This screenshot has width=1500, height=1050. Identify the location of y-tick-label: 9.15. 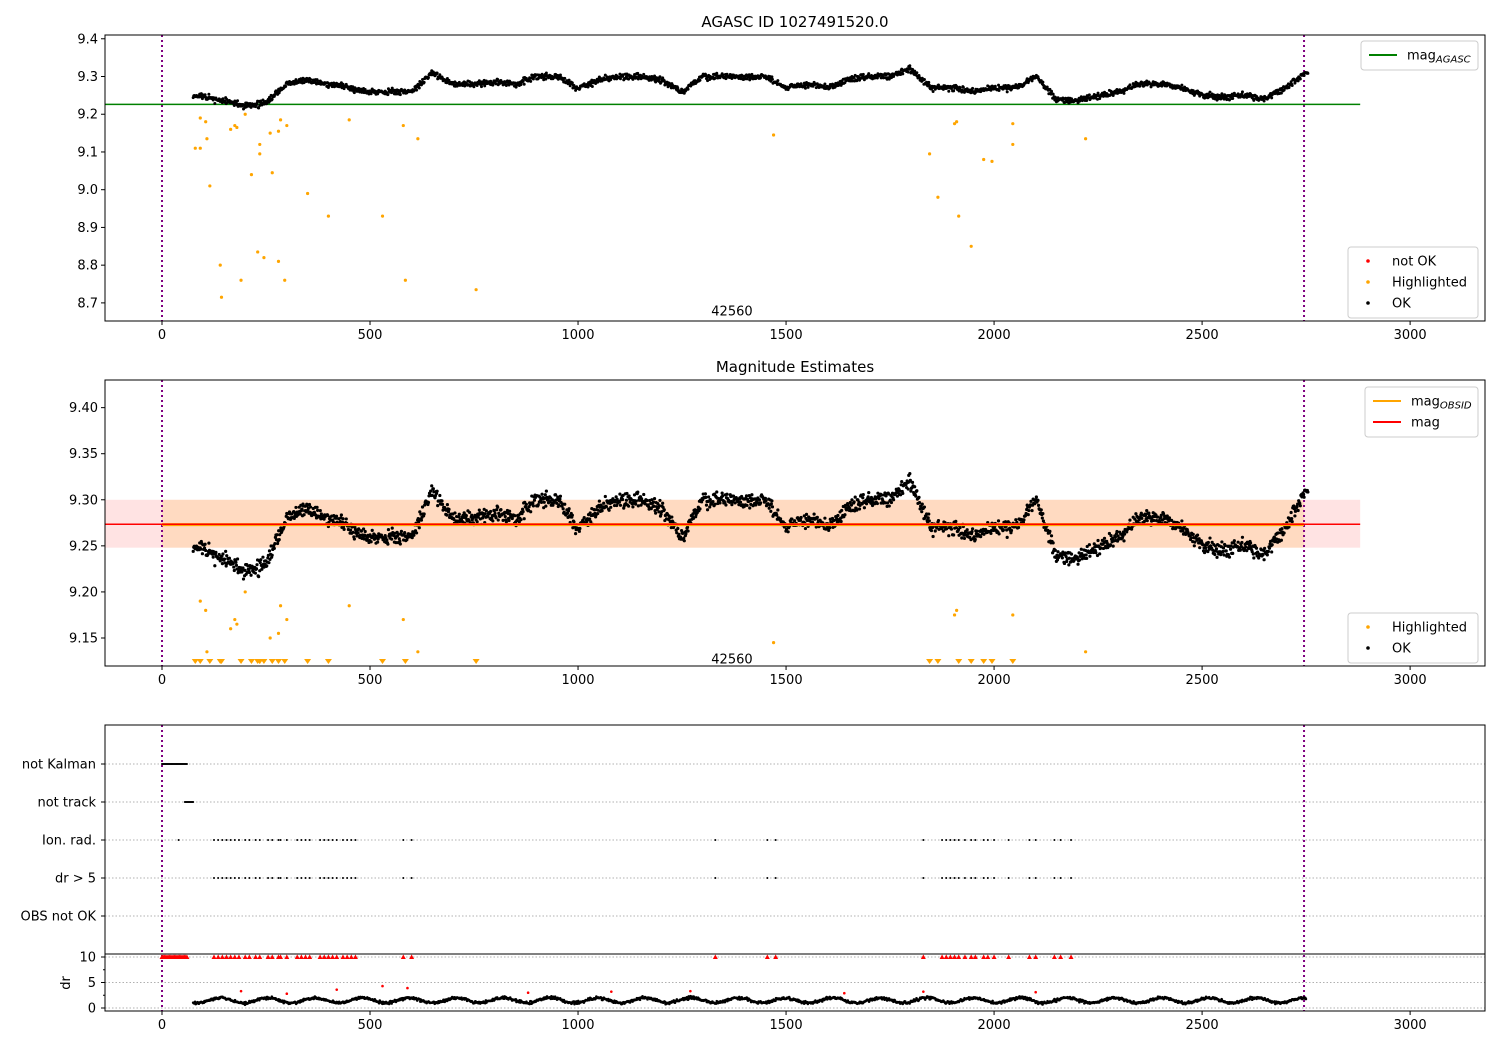
(83, 638).